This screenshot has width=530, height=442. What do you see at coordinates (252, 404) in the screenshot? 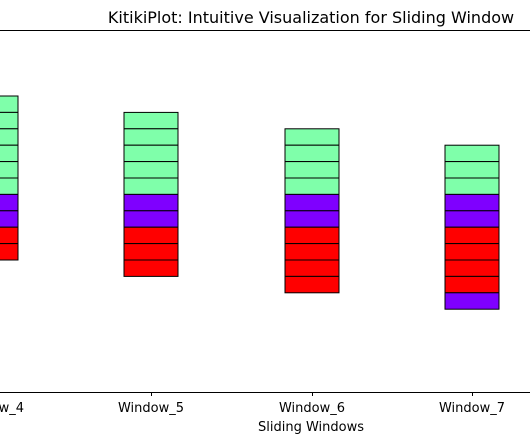
I see `x-ticks: Window_4 Window_5 Window_6 Window_7` at bounding box center [252, 404].